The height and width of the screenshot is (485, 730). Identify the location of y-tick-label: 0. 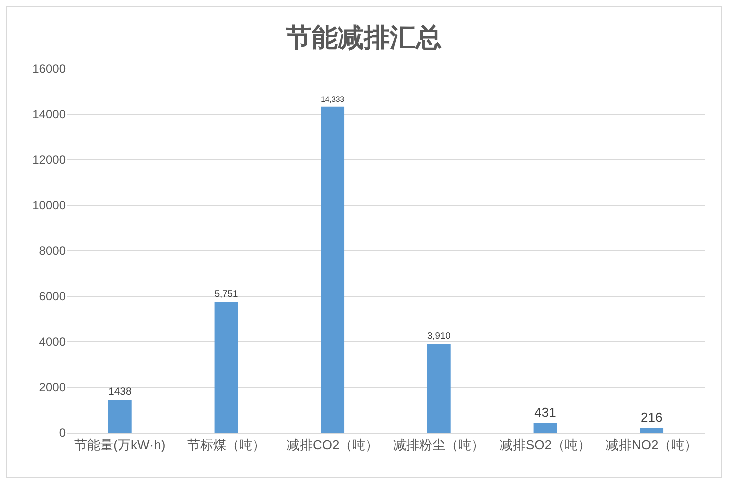
(62, 433).